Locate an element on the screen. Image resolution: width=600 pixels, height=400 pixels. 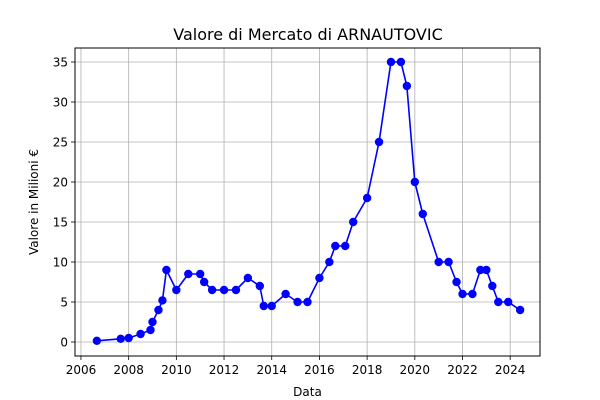
y-axis-title: Valore in Milioni € is located at coordinates (34, 202).